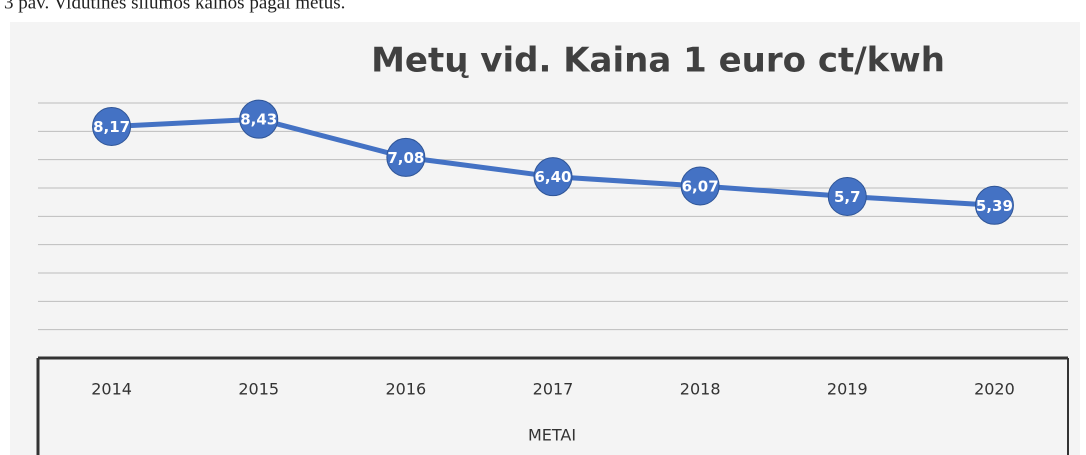 Image resolution: width=1086 pixels, height=455 pixels. I want to click on x-tick-label: 2019, so click(847, 389).